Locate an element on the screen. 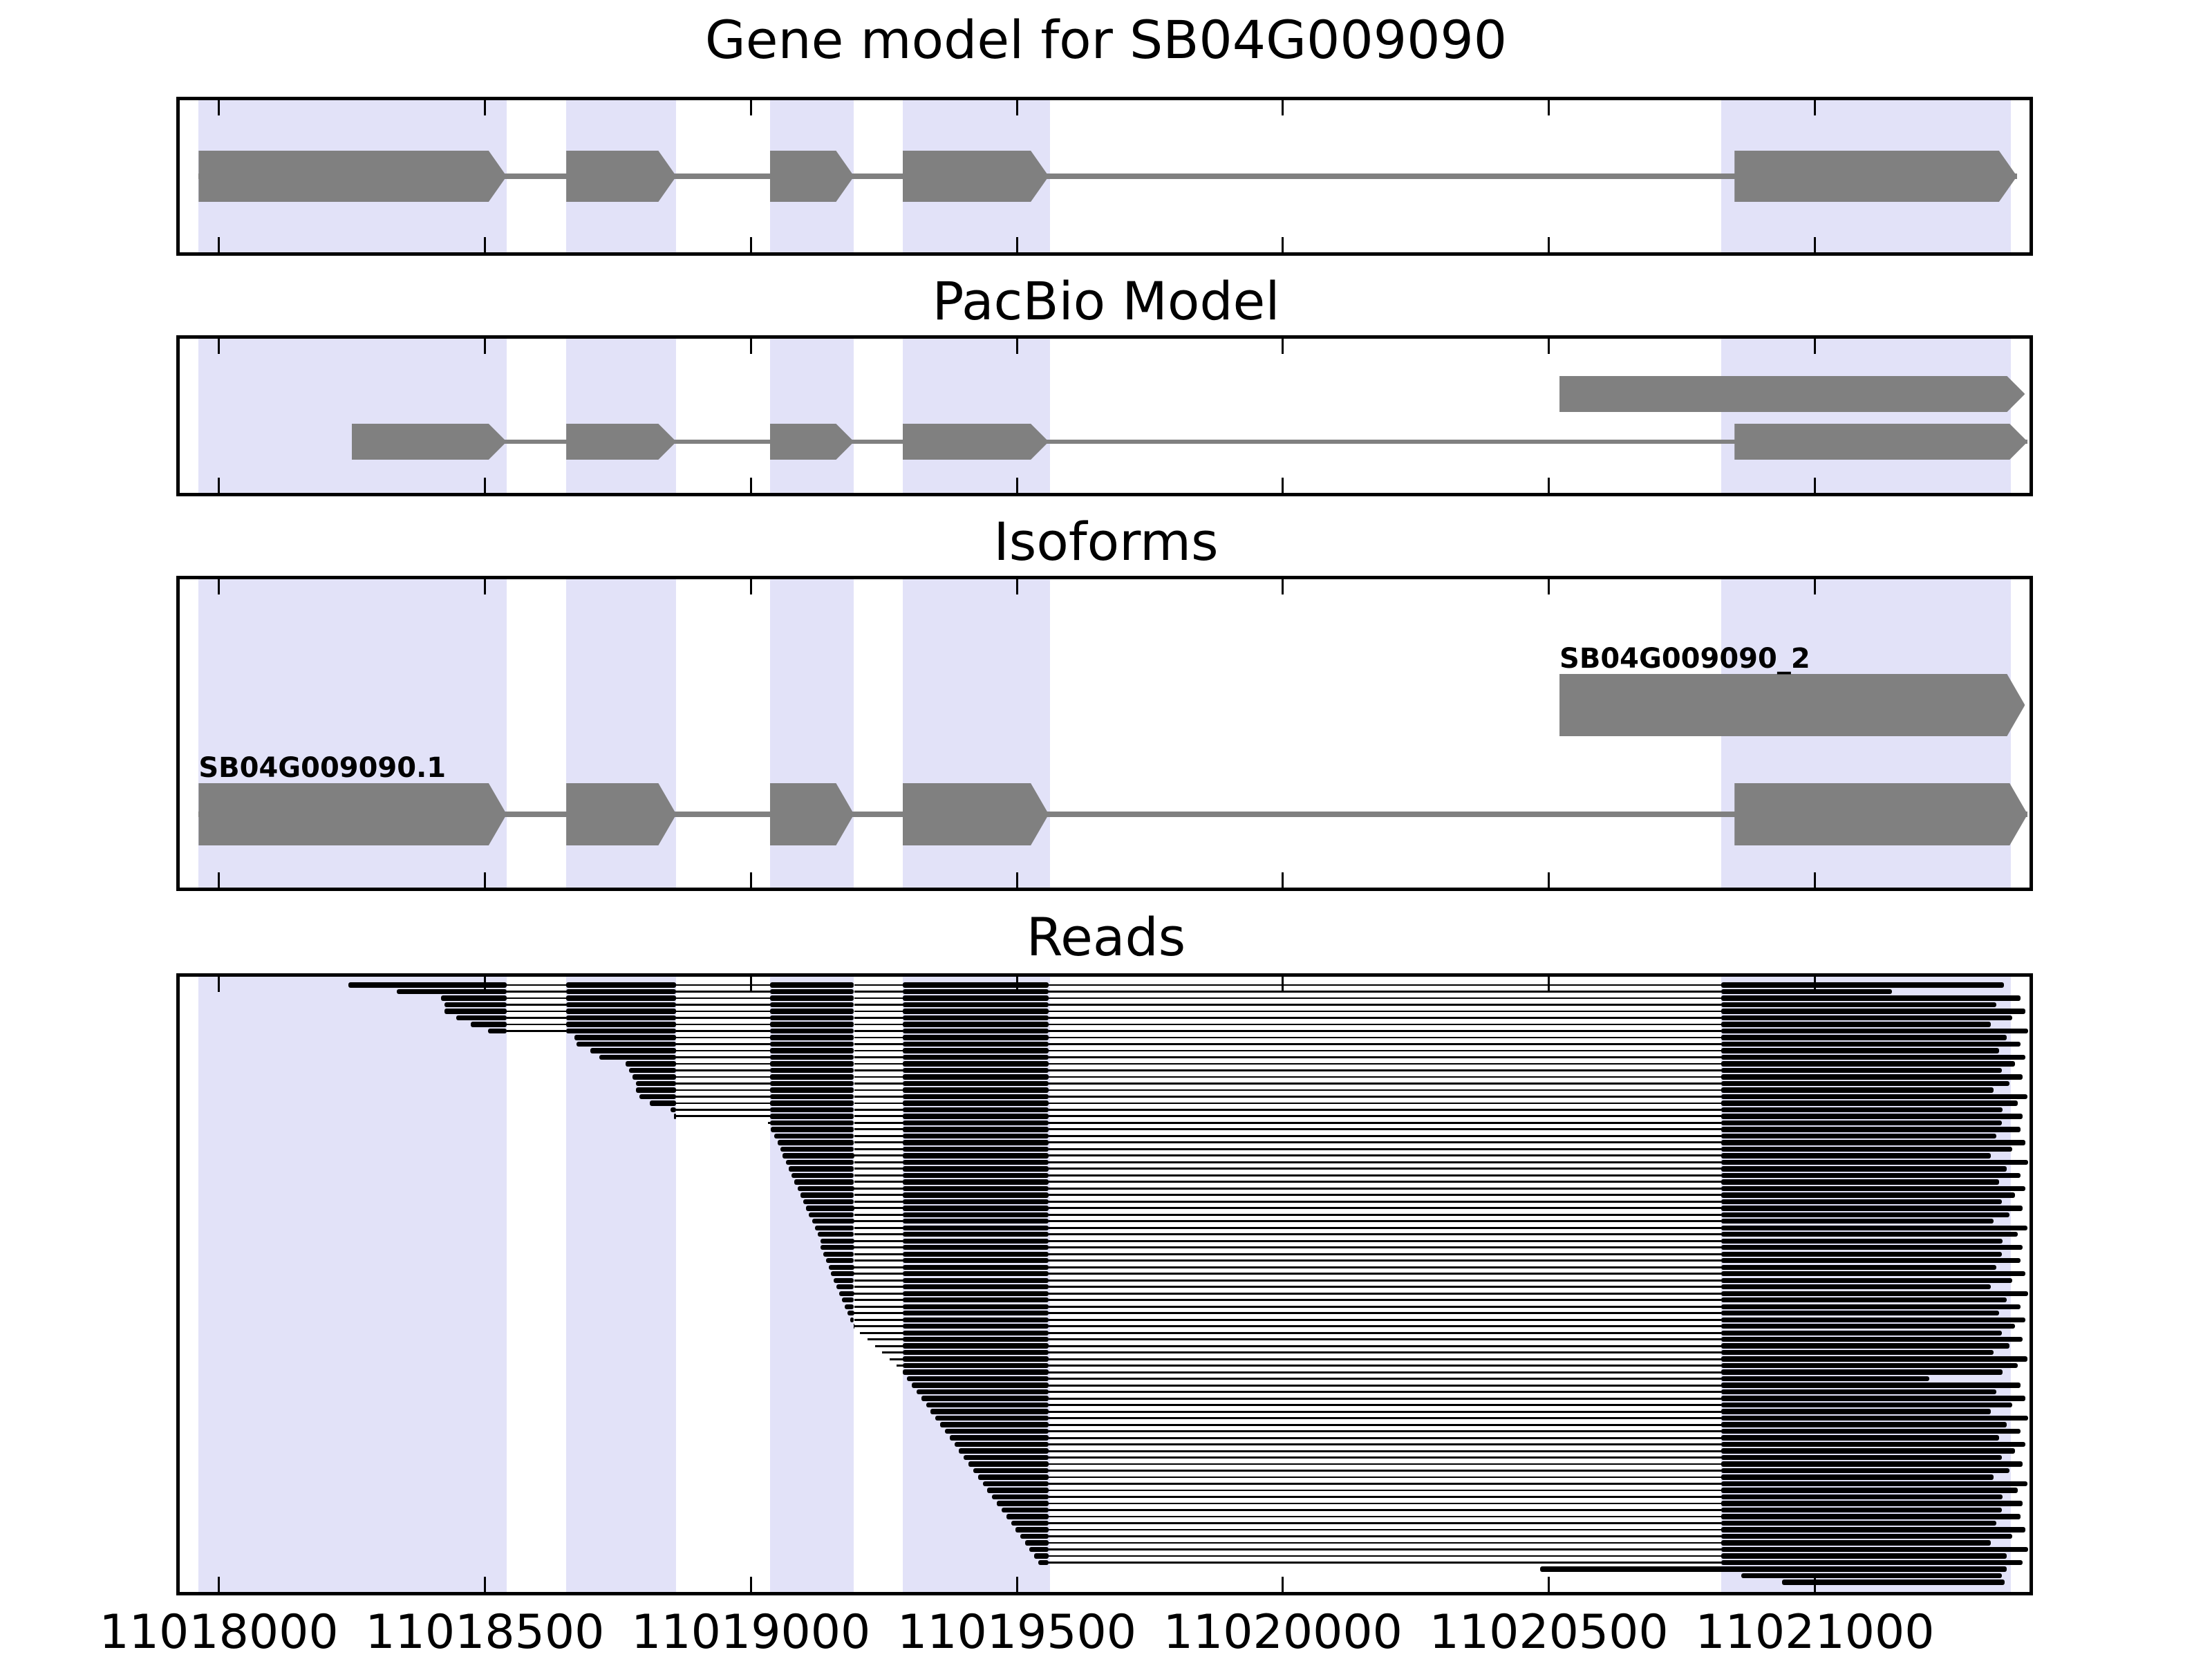  exon-highlight-band is located at coordinates (1866, 416).